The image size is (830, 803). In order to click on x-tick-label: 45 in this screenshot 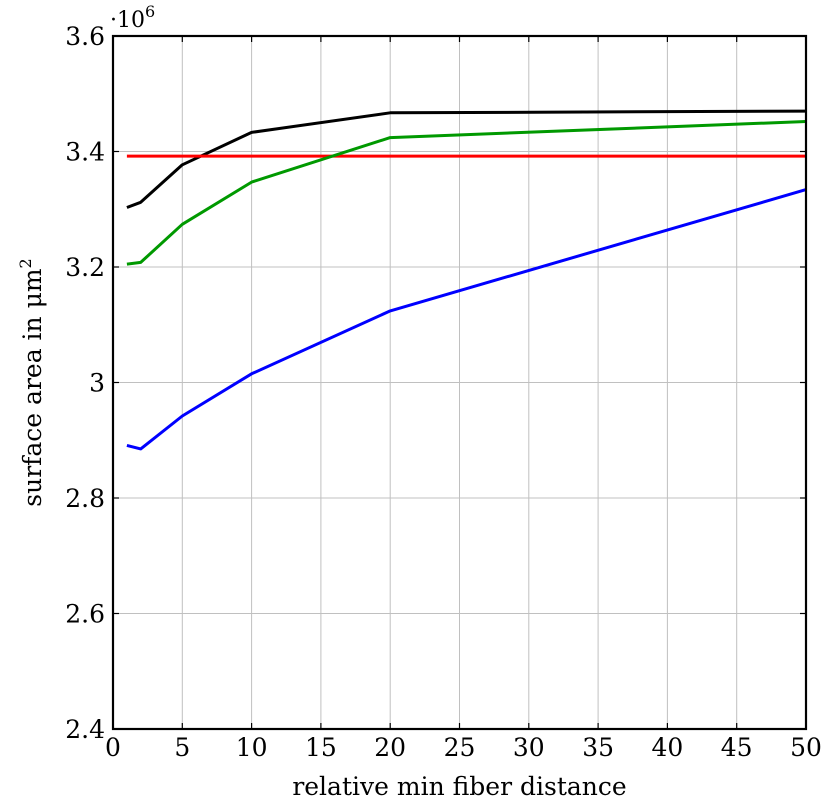, I will do `click(737, 747)`.